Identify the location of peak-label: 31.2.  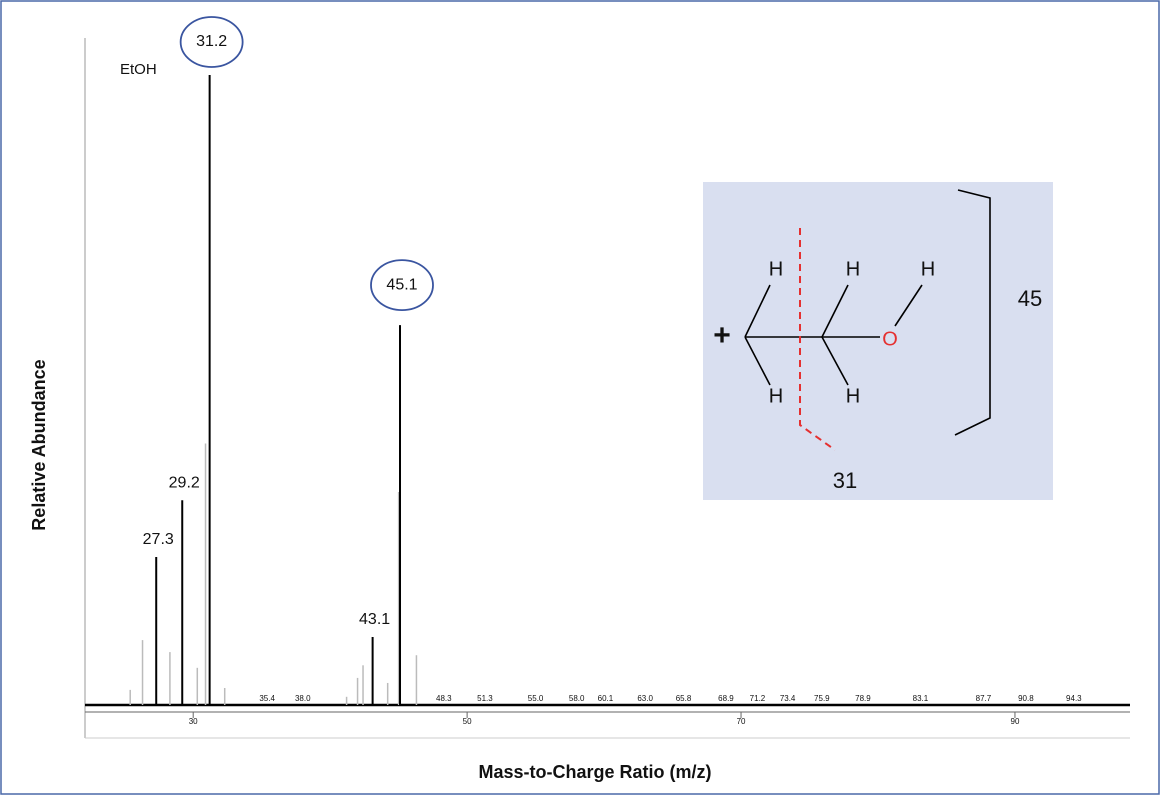
(211, 41).